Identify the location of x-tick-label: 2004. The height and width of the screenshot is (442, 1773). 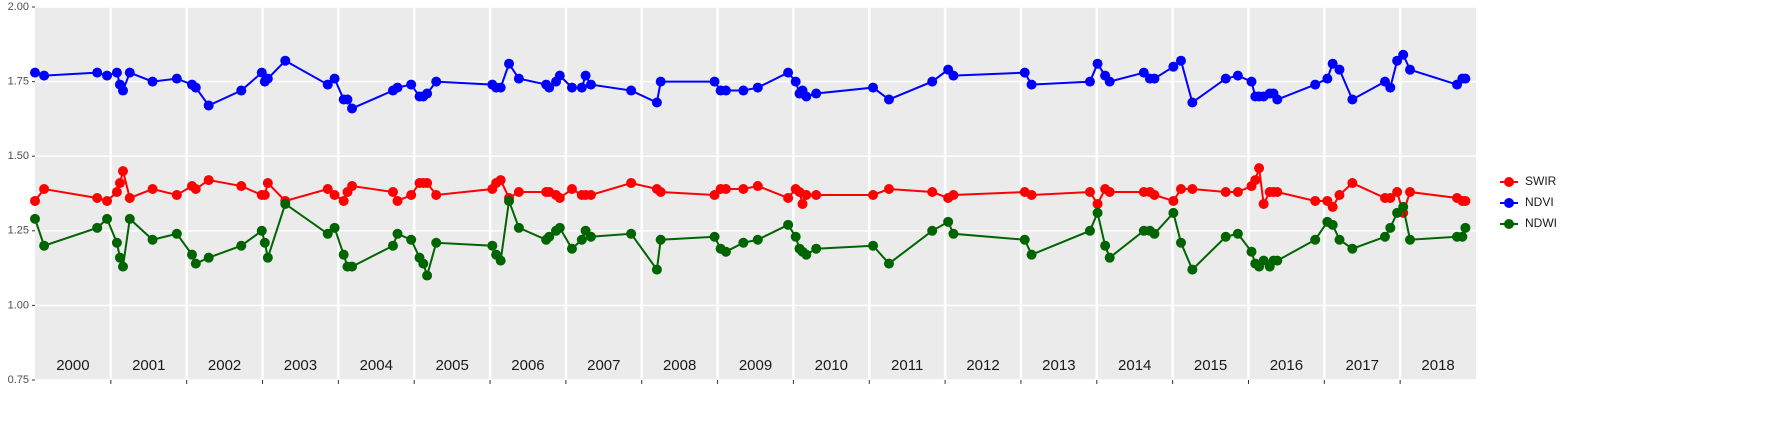
(376, 365).